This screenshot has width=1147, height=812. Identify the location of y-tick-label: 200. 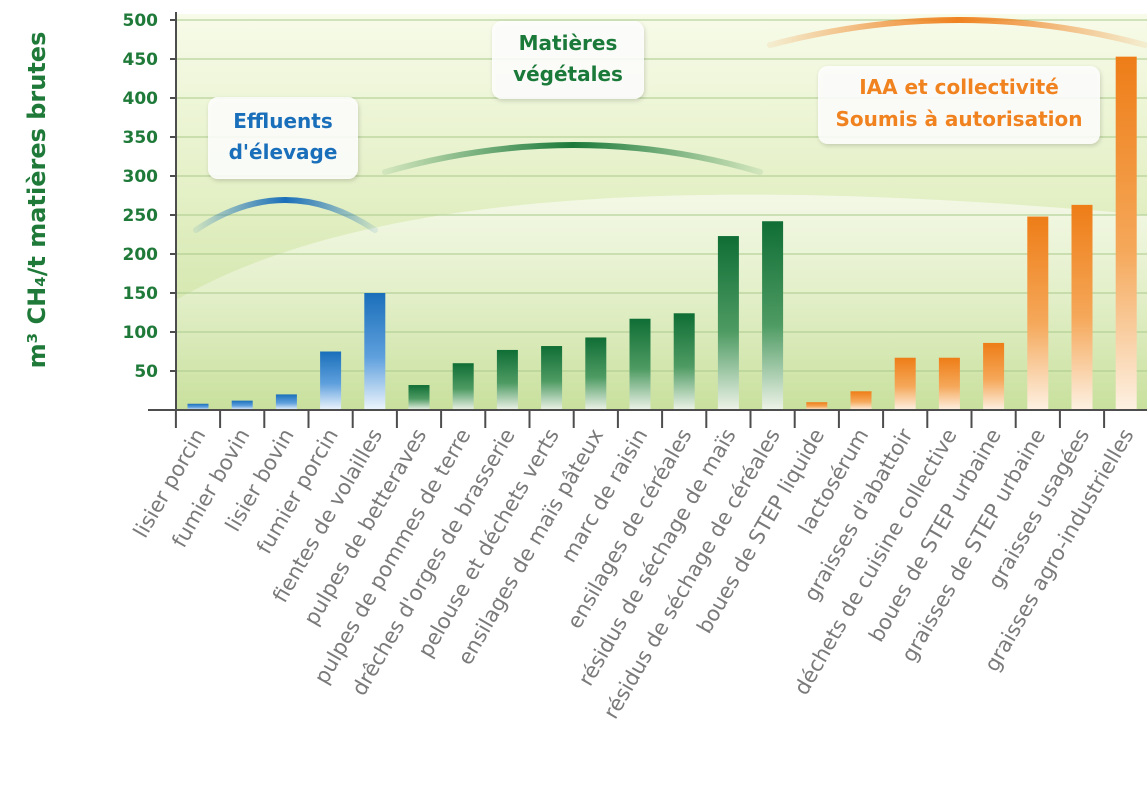
(141, 255).